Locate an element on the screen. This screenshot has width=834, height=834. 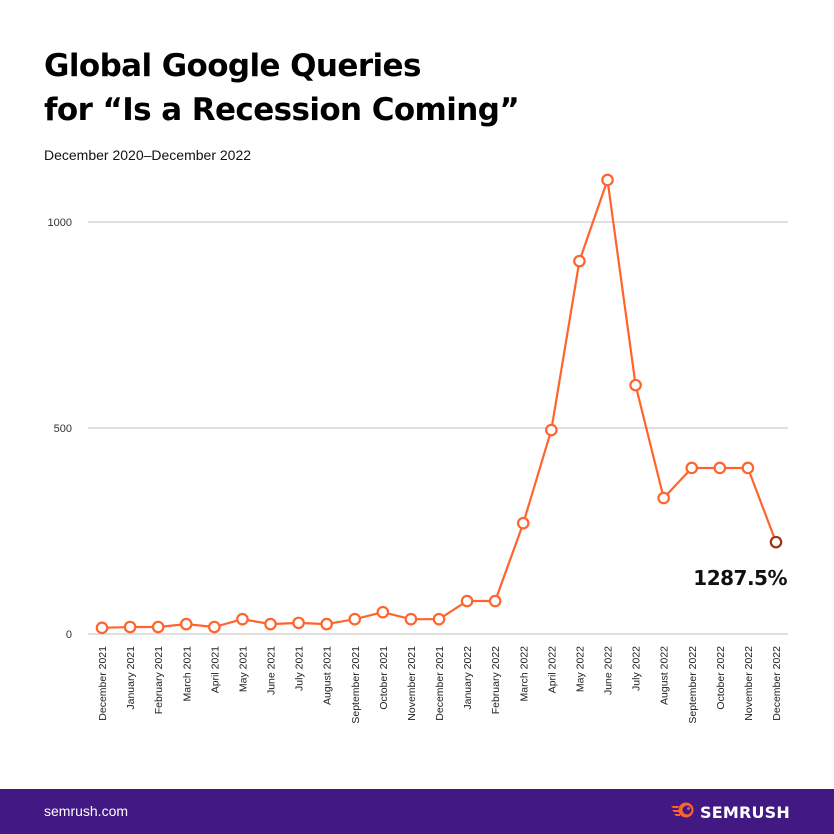
footer-bar: semrush.com SEMRUSH is located at coordinates (417, 811).